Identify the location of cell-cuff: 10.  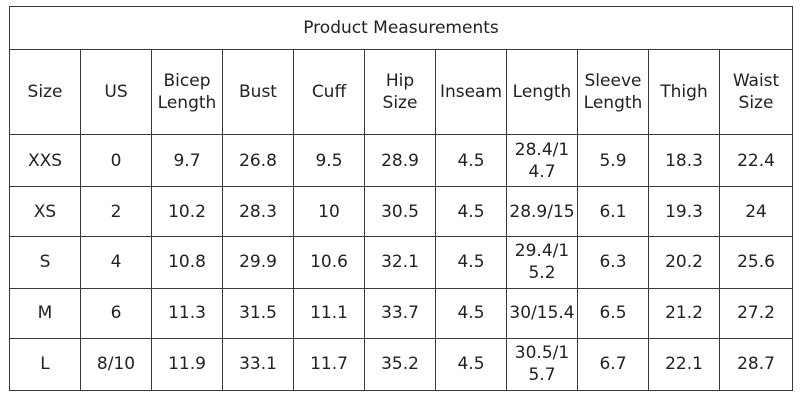
(329, 211).